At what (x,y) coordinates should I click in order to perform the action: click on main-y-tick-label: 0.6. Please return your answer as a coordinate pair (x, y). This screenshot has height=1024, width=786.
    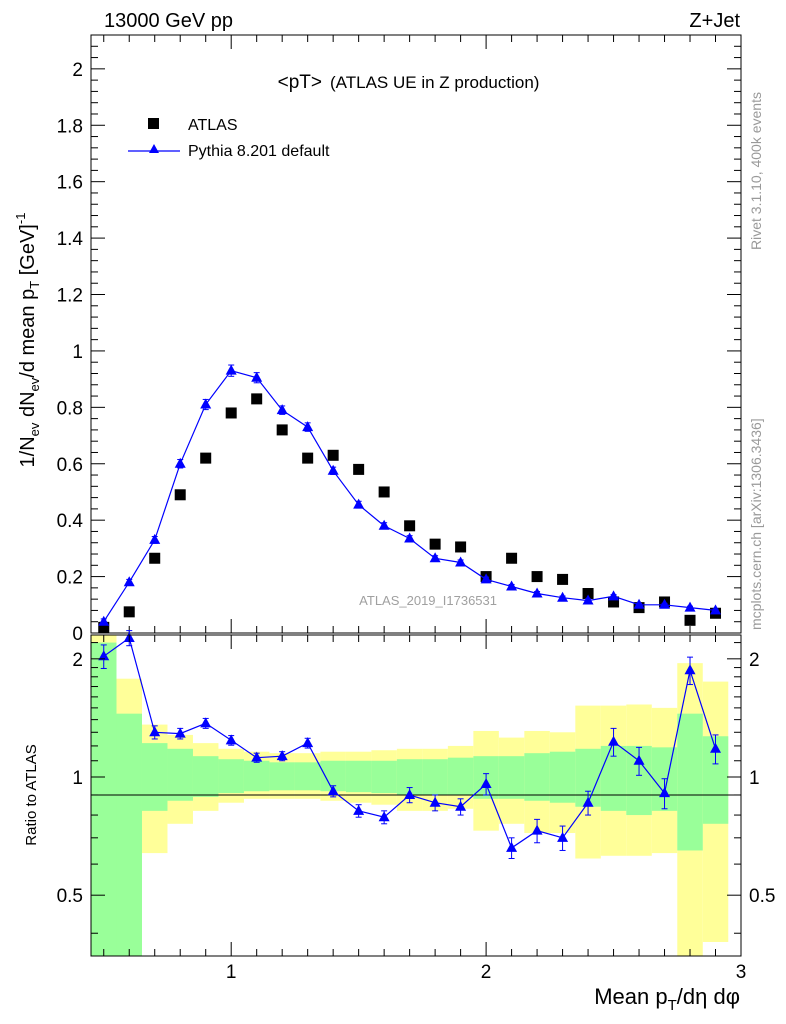
    Looking at the image, I should click on (70, 465).